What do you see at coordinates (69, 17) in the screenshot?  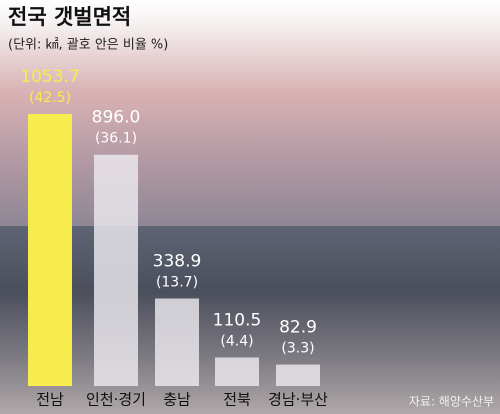 I see `chart-title: 전국 갯벌면적` at bounding box center [69, 17].